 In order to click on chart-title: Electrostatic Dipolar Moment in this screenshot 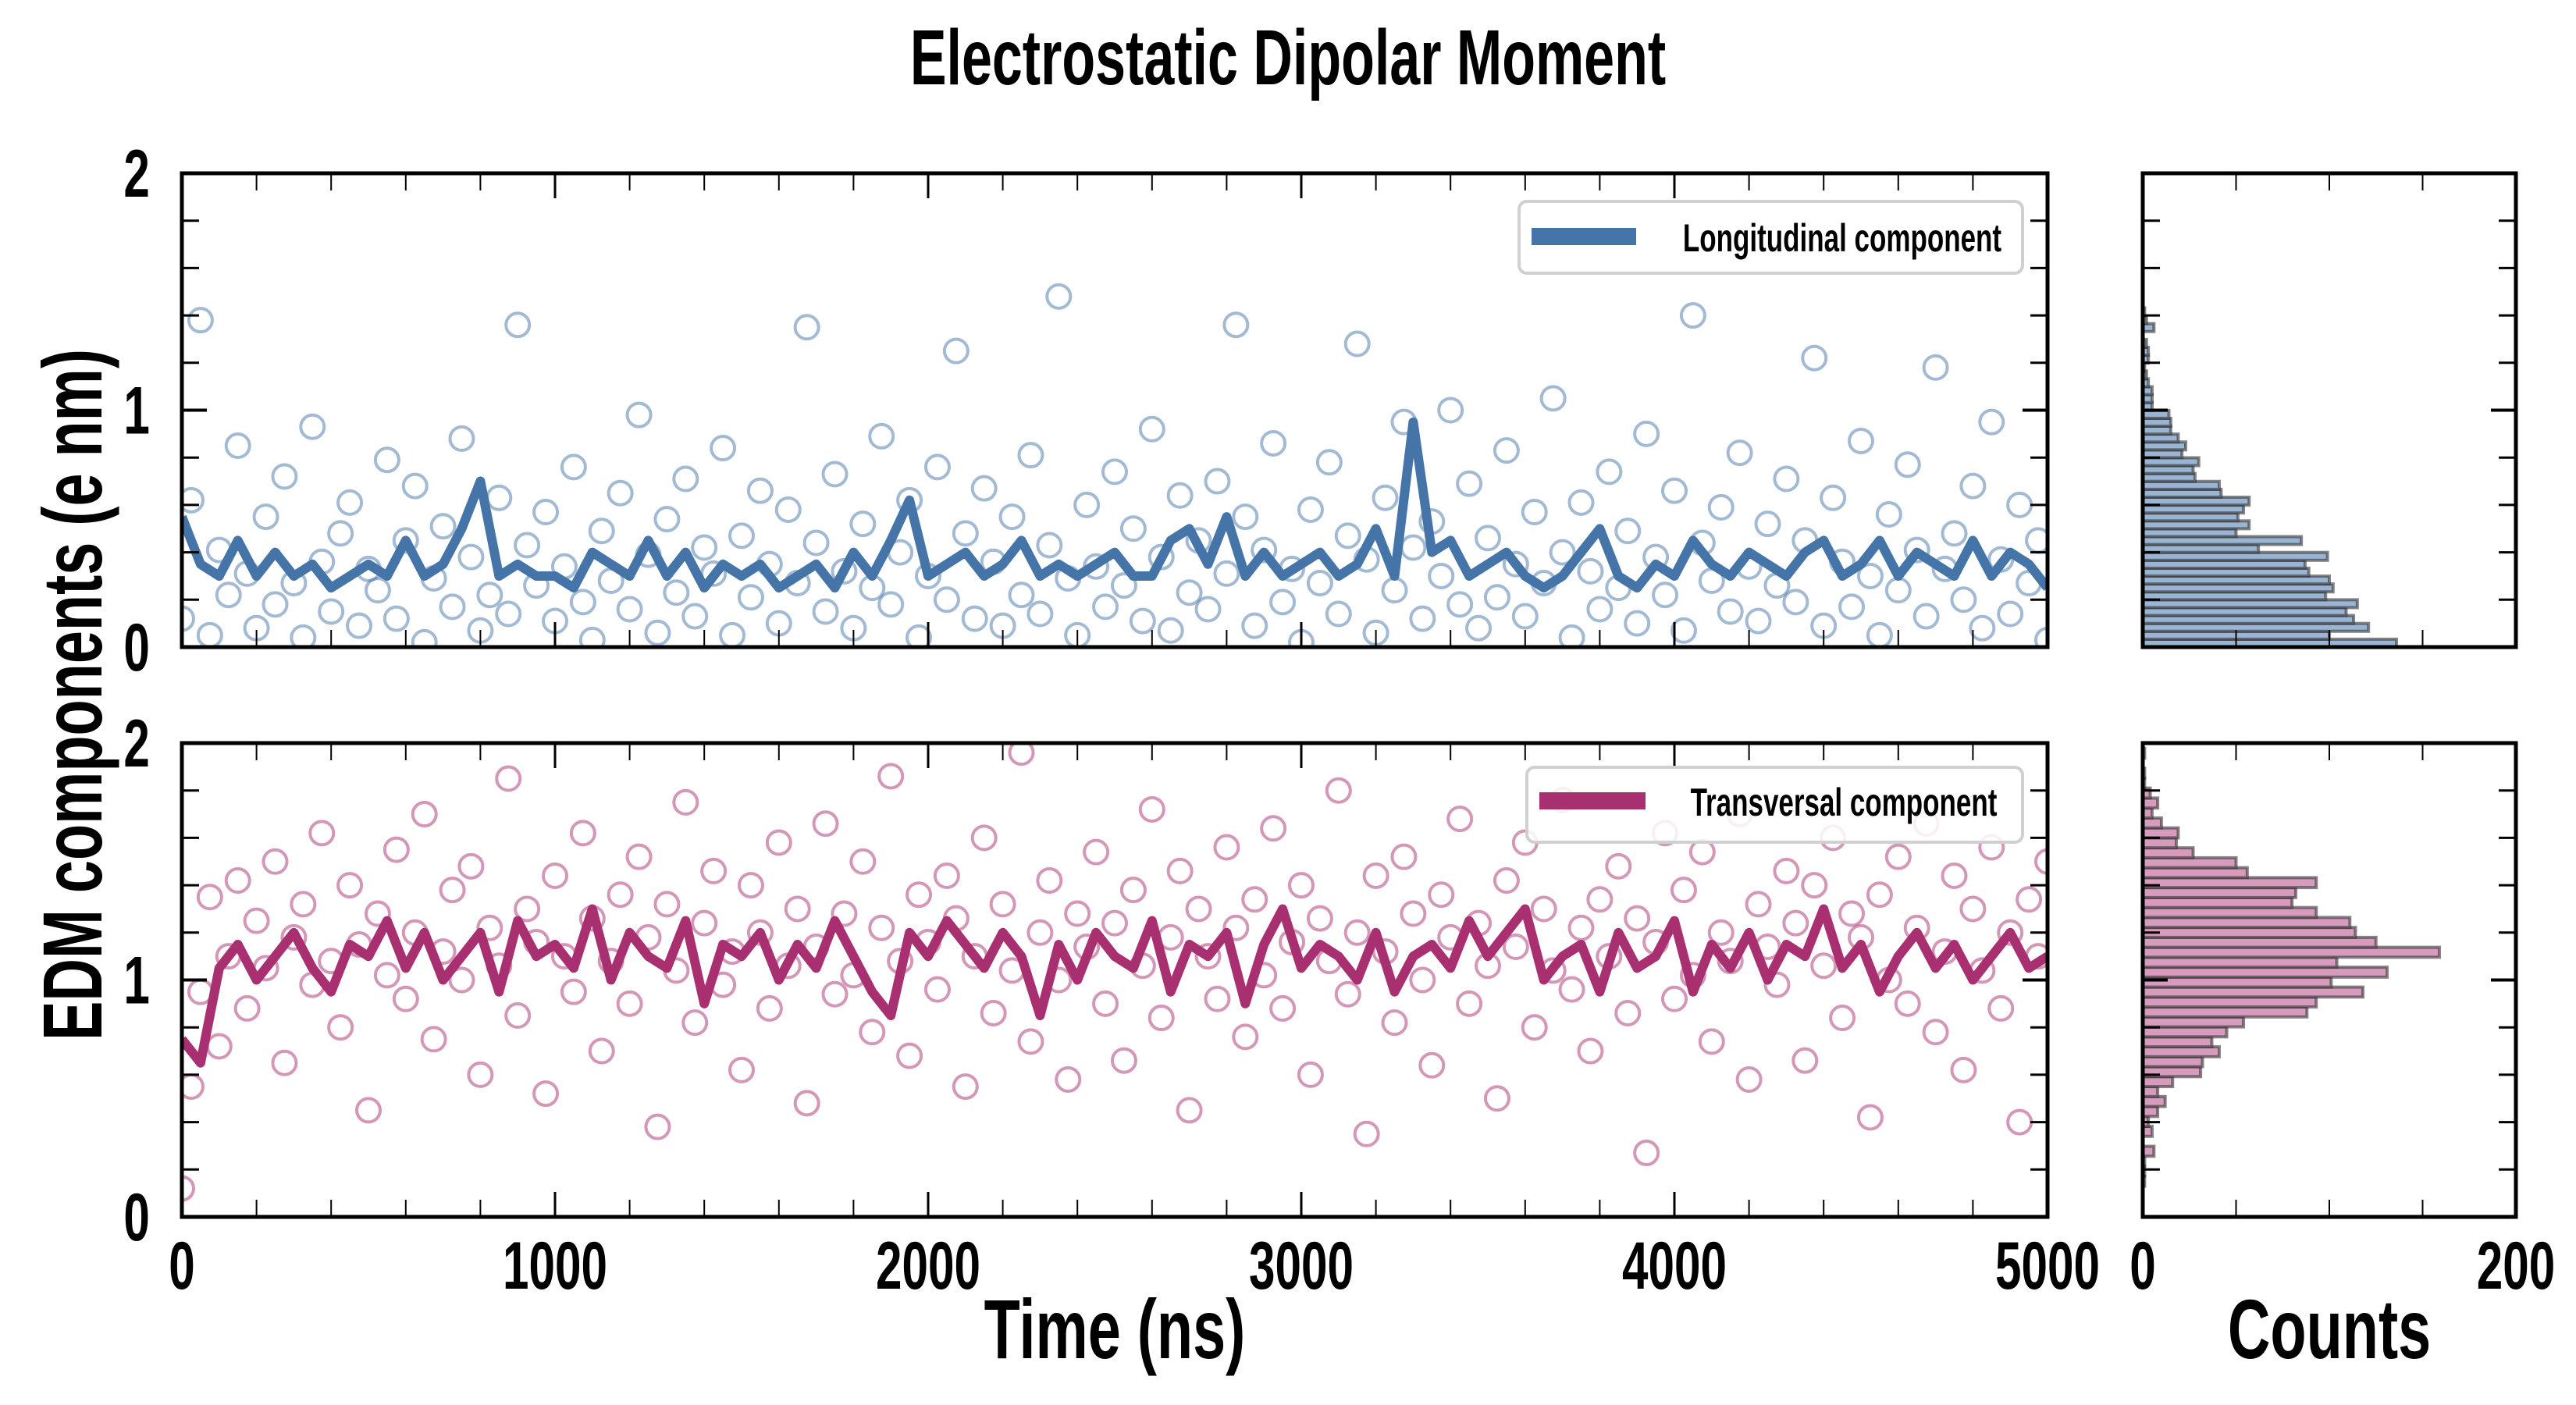, I will do `click(1288, 58)`.